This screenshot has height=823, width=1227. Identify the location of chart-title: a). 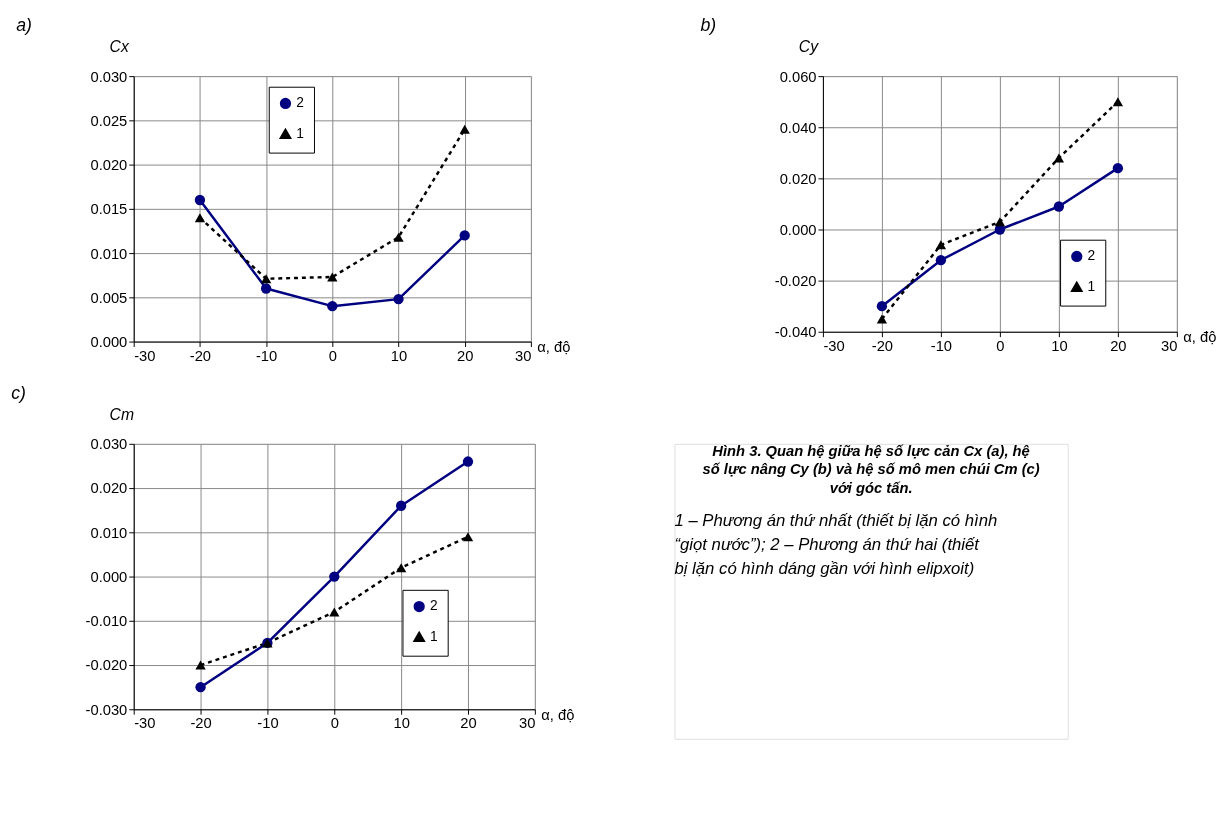
(24, 24).